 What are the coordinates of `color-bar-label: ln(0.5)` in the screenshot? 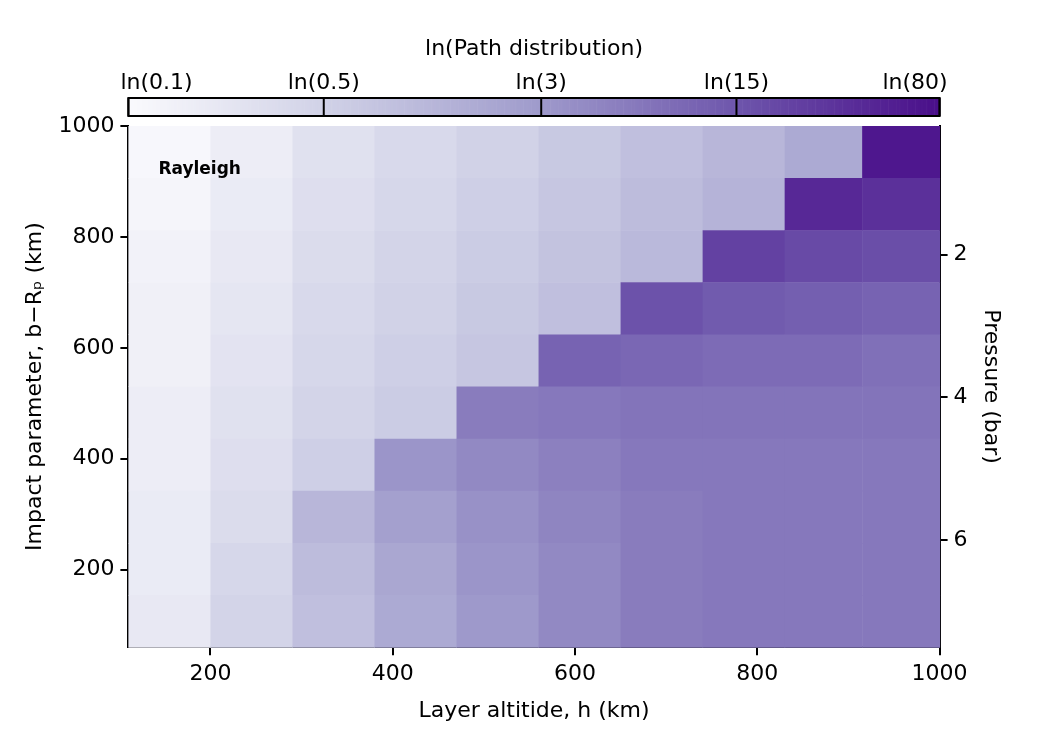 It's located at (323, 81).